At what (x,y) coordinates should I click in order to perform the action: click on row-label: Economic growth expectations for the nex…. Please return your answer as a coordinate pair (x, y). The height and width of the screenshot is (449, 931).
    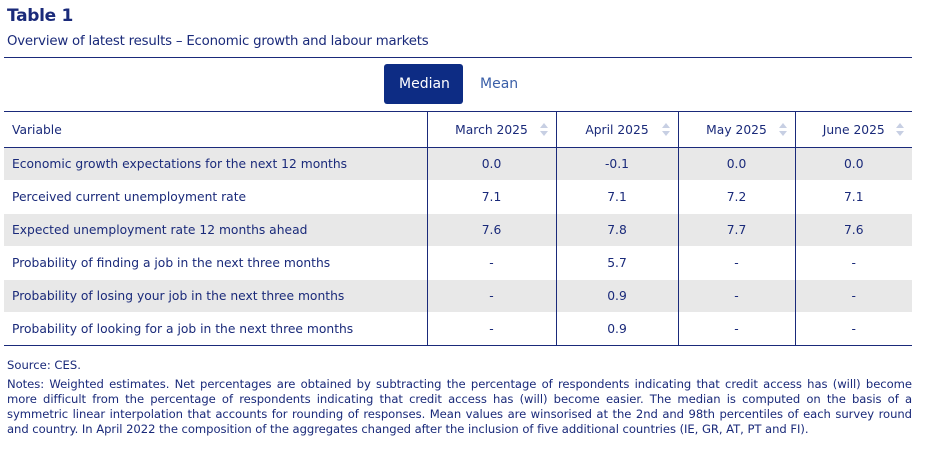
    Looking at the image, I should click on (215, 164).